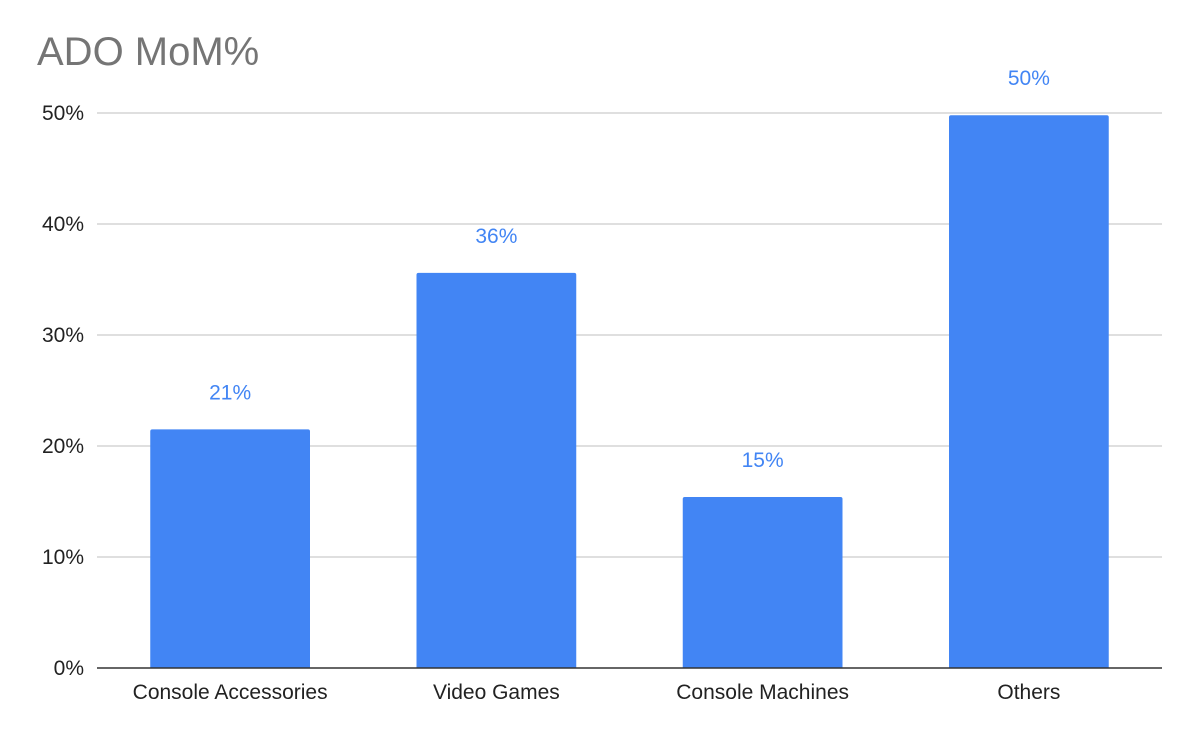 The width and height of the screenshot is (1200, 742). I want to click on category-label: Others, so click(1028, 692).